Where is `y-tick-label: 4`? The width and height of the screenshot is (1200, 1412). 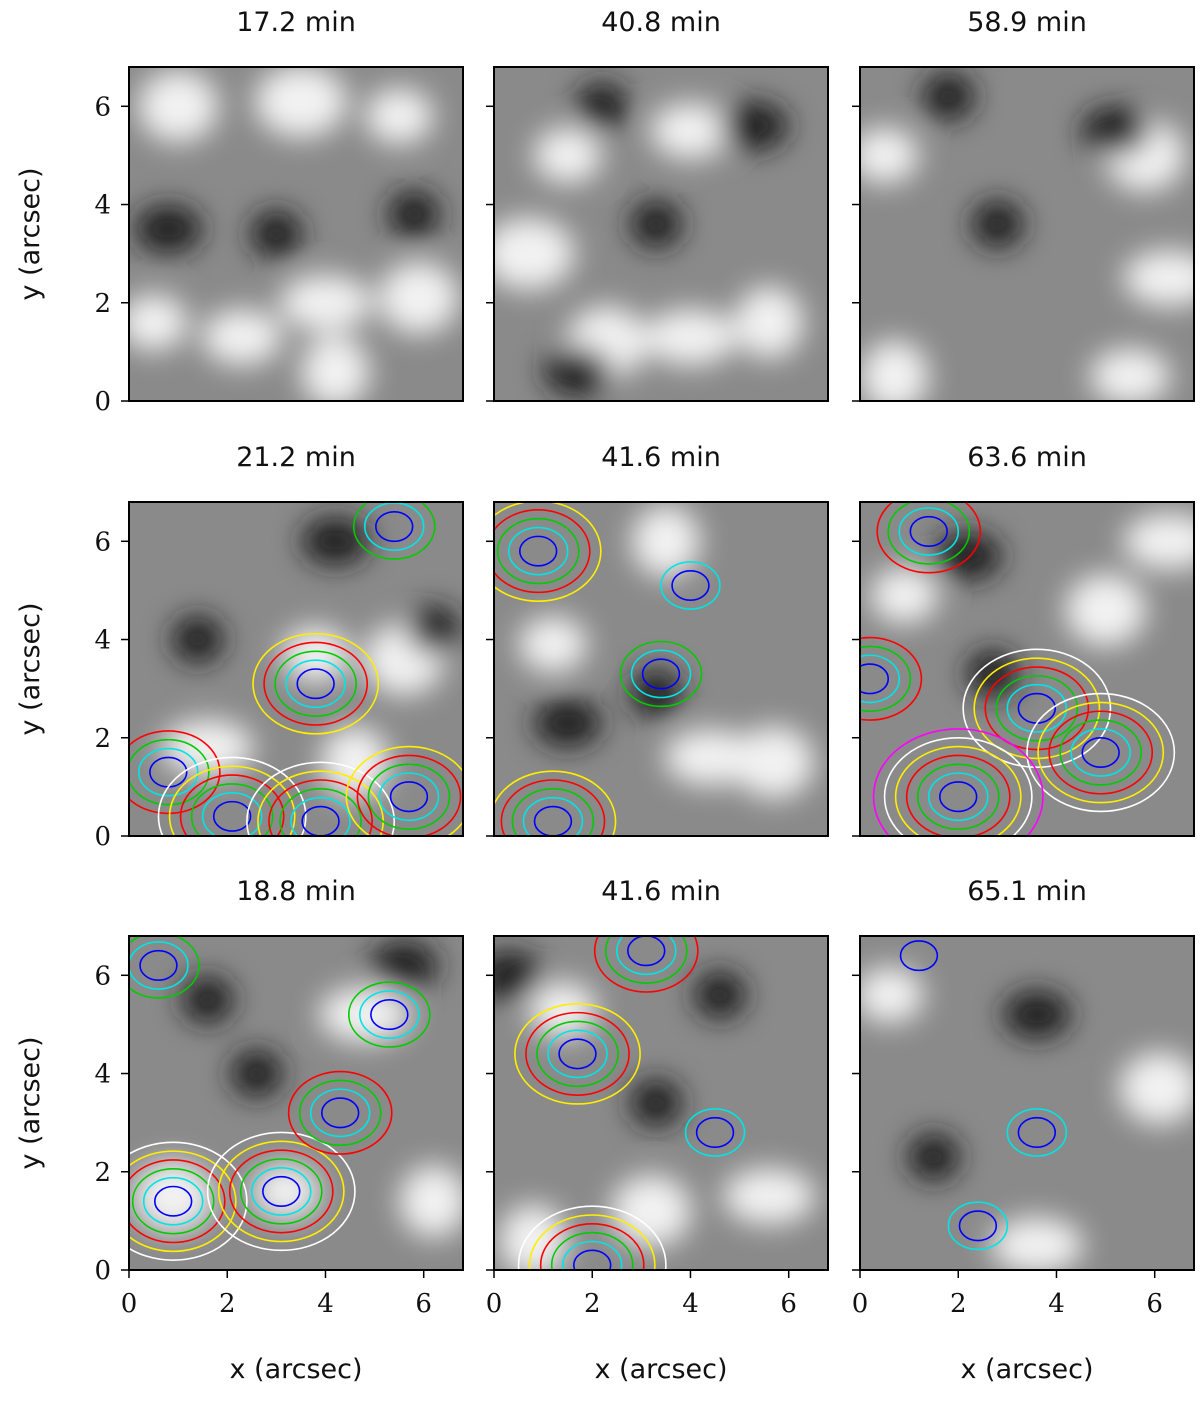
y-tick-label: 4 is located at coordinates (102, 1075).